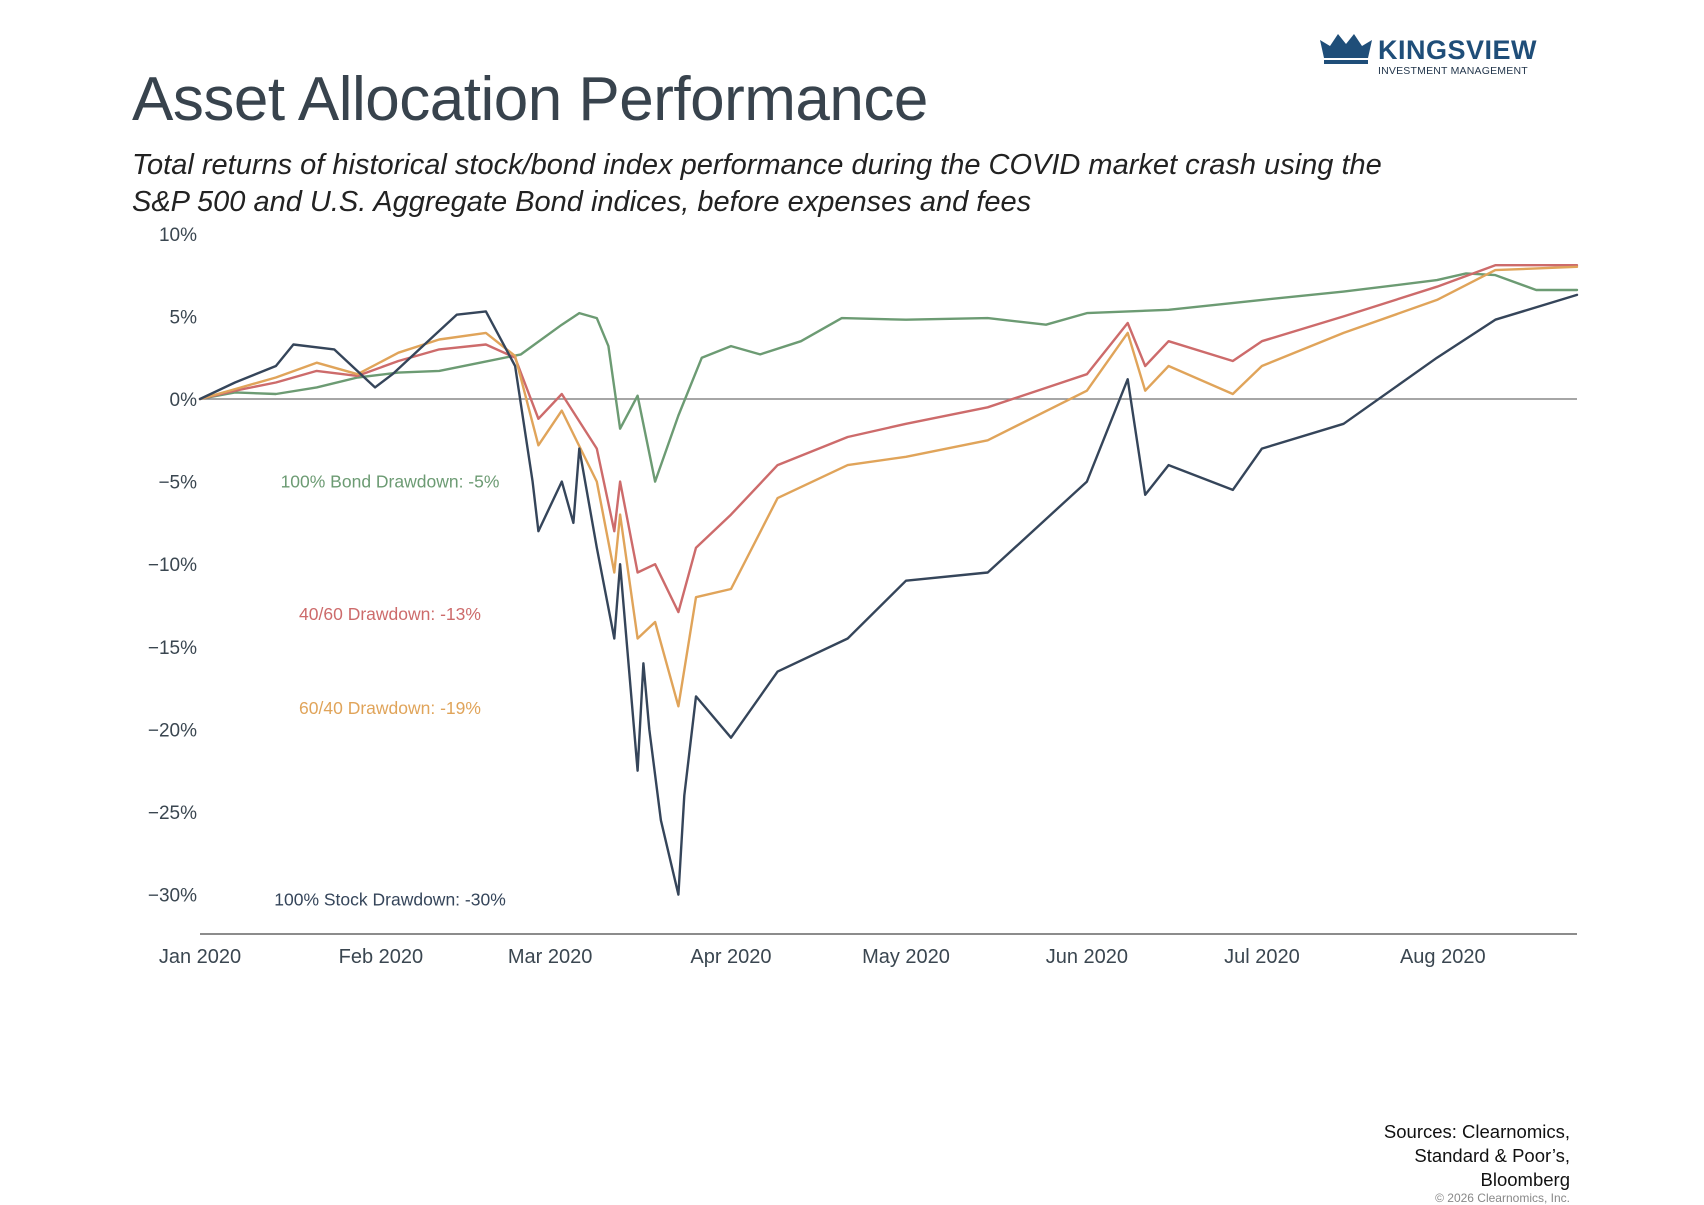  Describe the element at coordinates (1492, 1155) in the screenshot. I see `sources-line-2: Standard & Poor’s,` at that location.